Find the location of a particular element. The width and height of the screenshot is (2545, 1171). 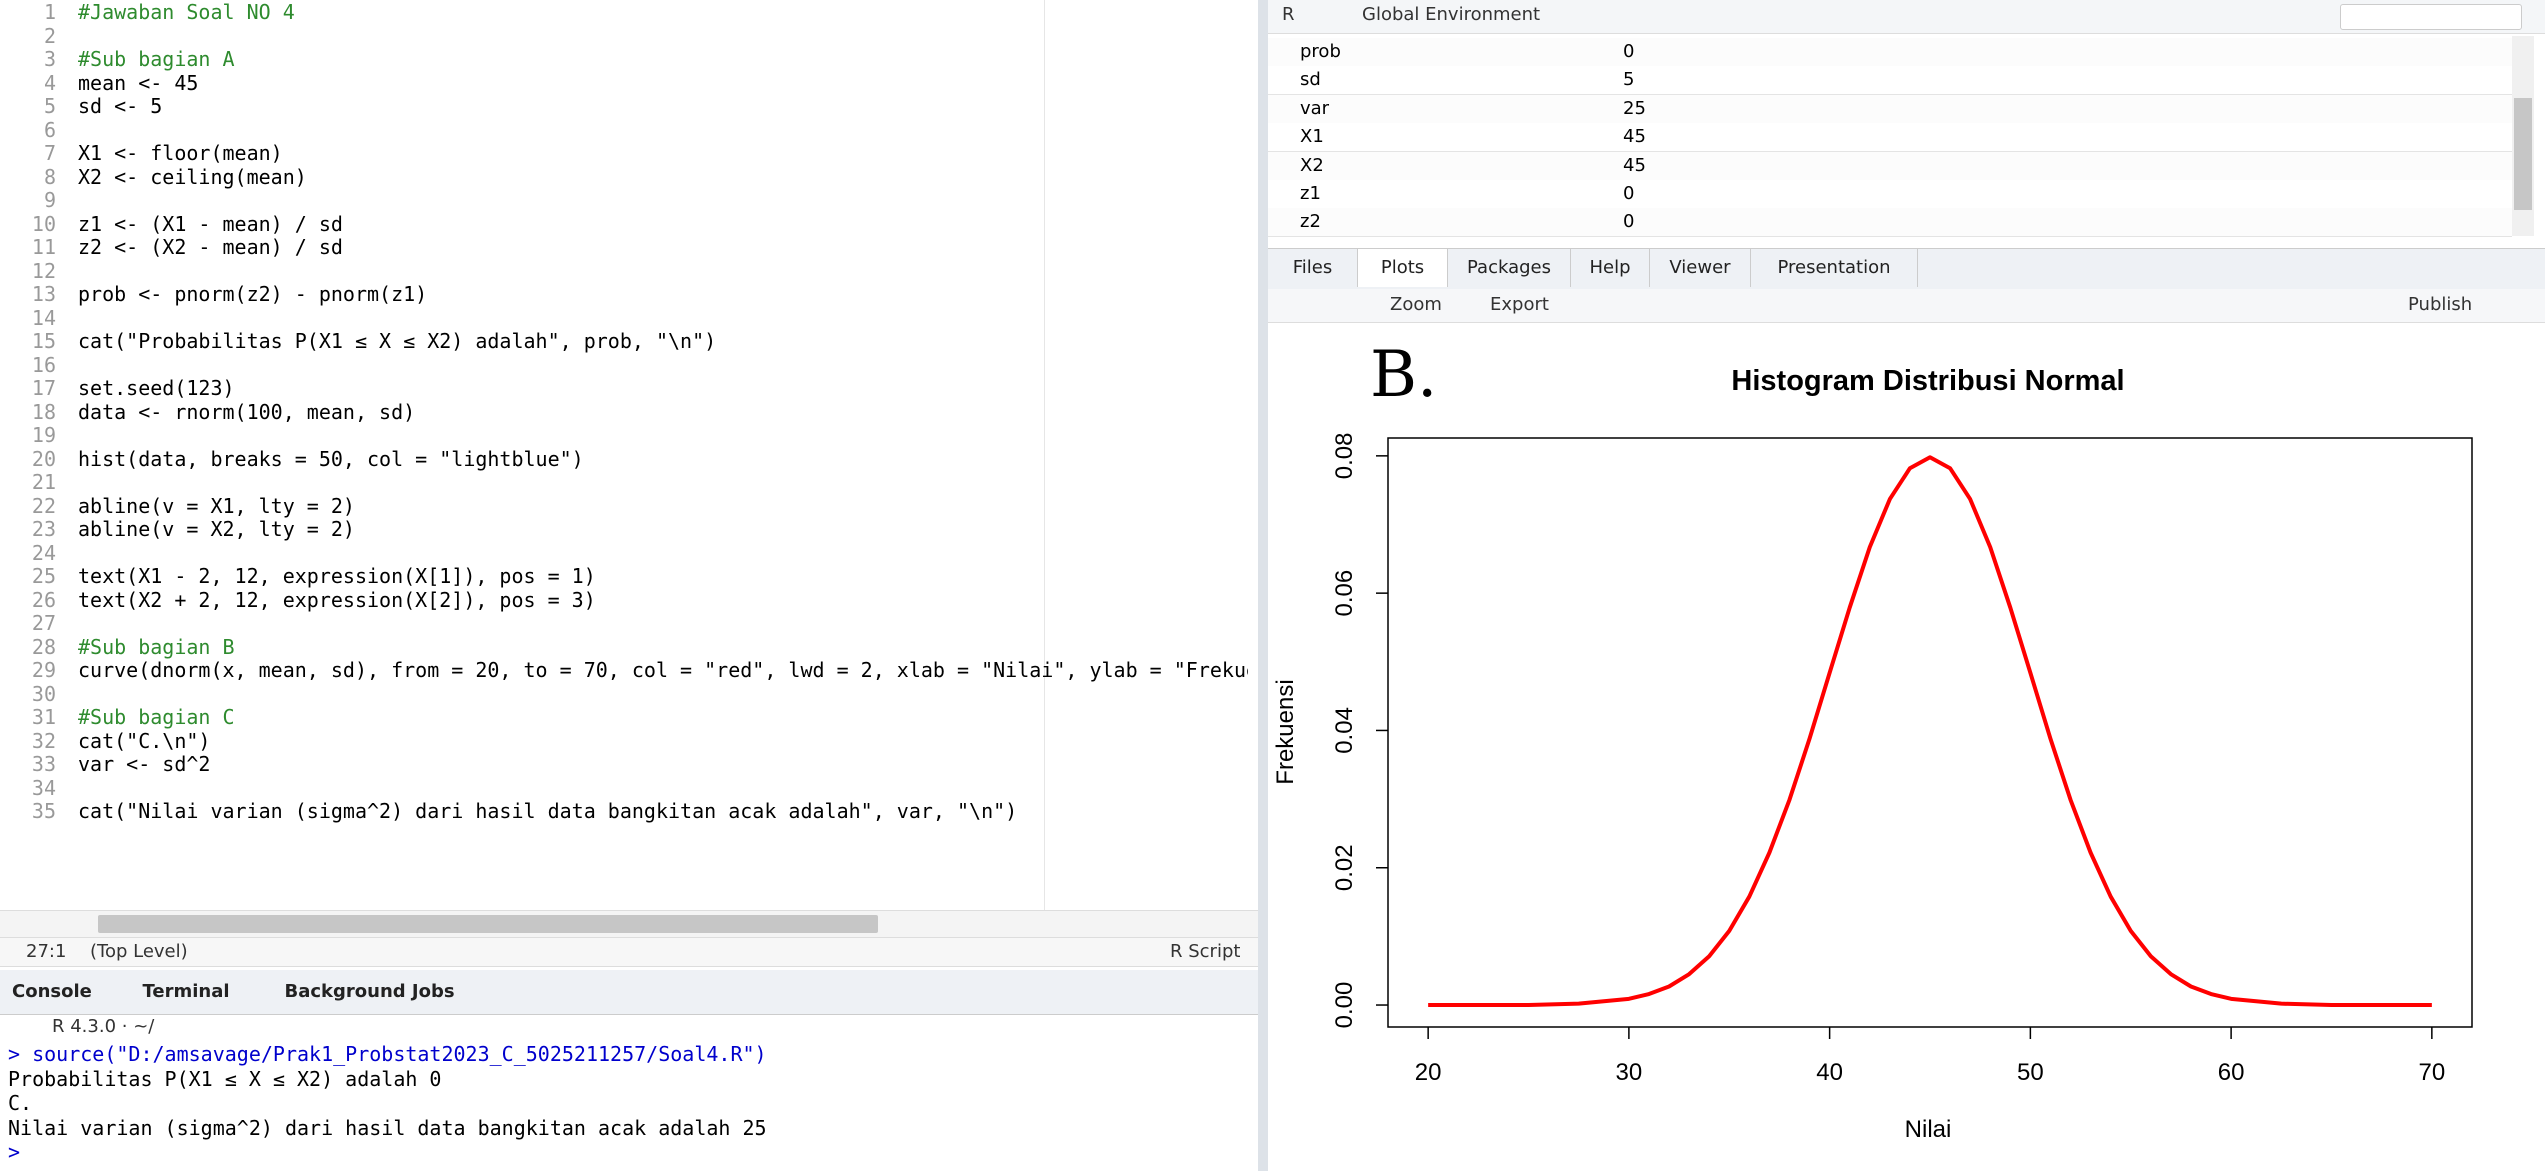

editor-scrollbar is located at coordinates (629, 923).